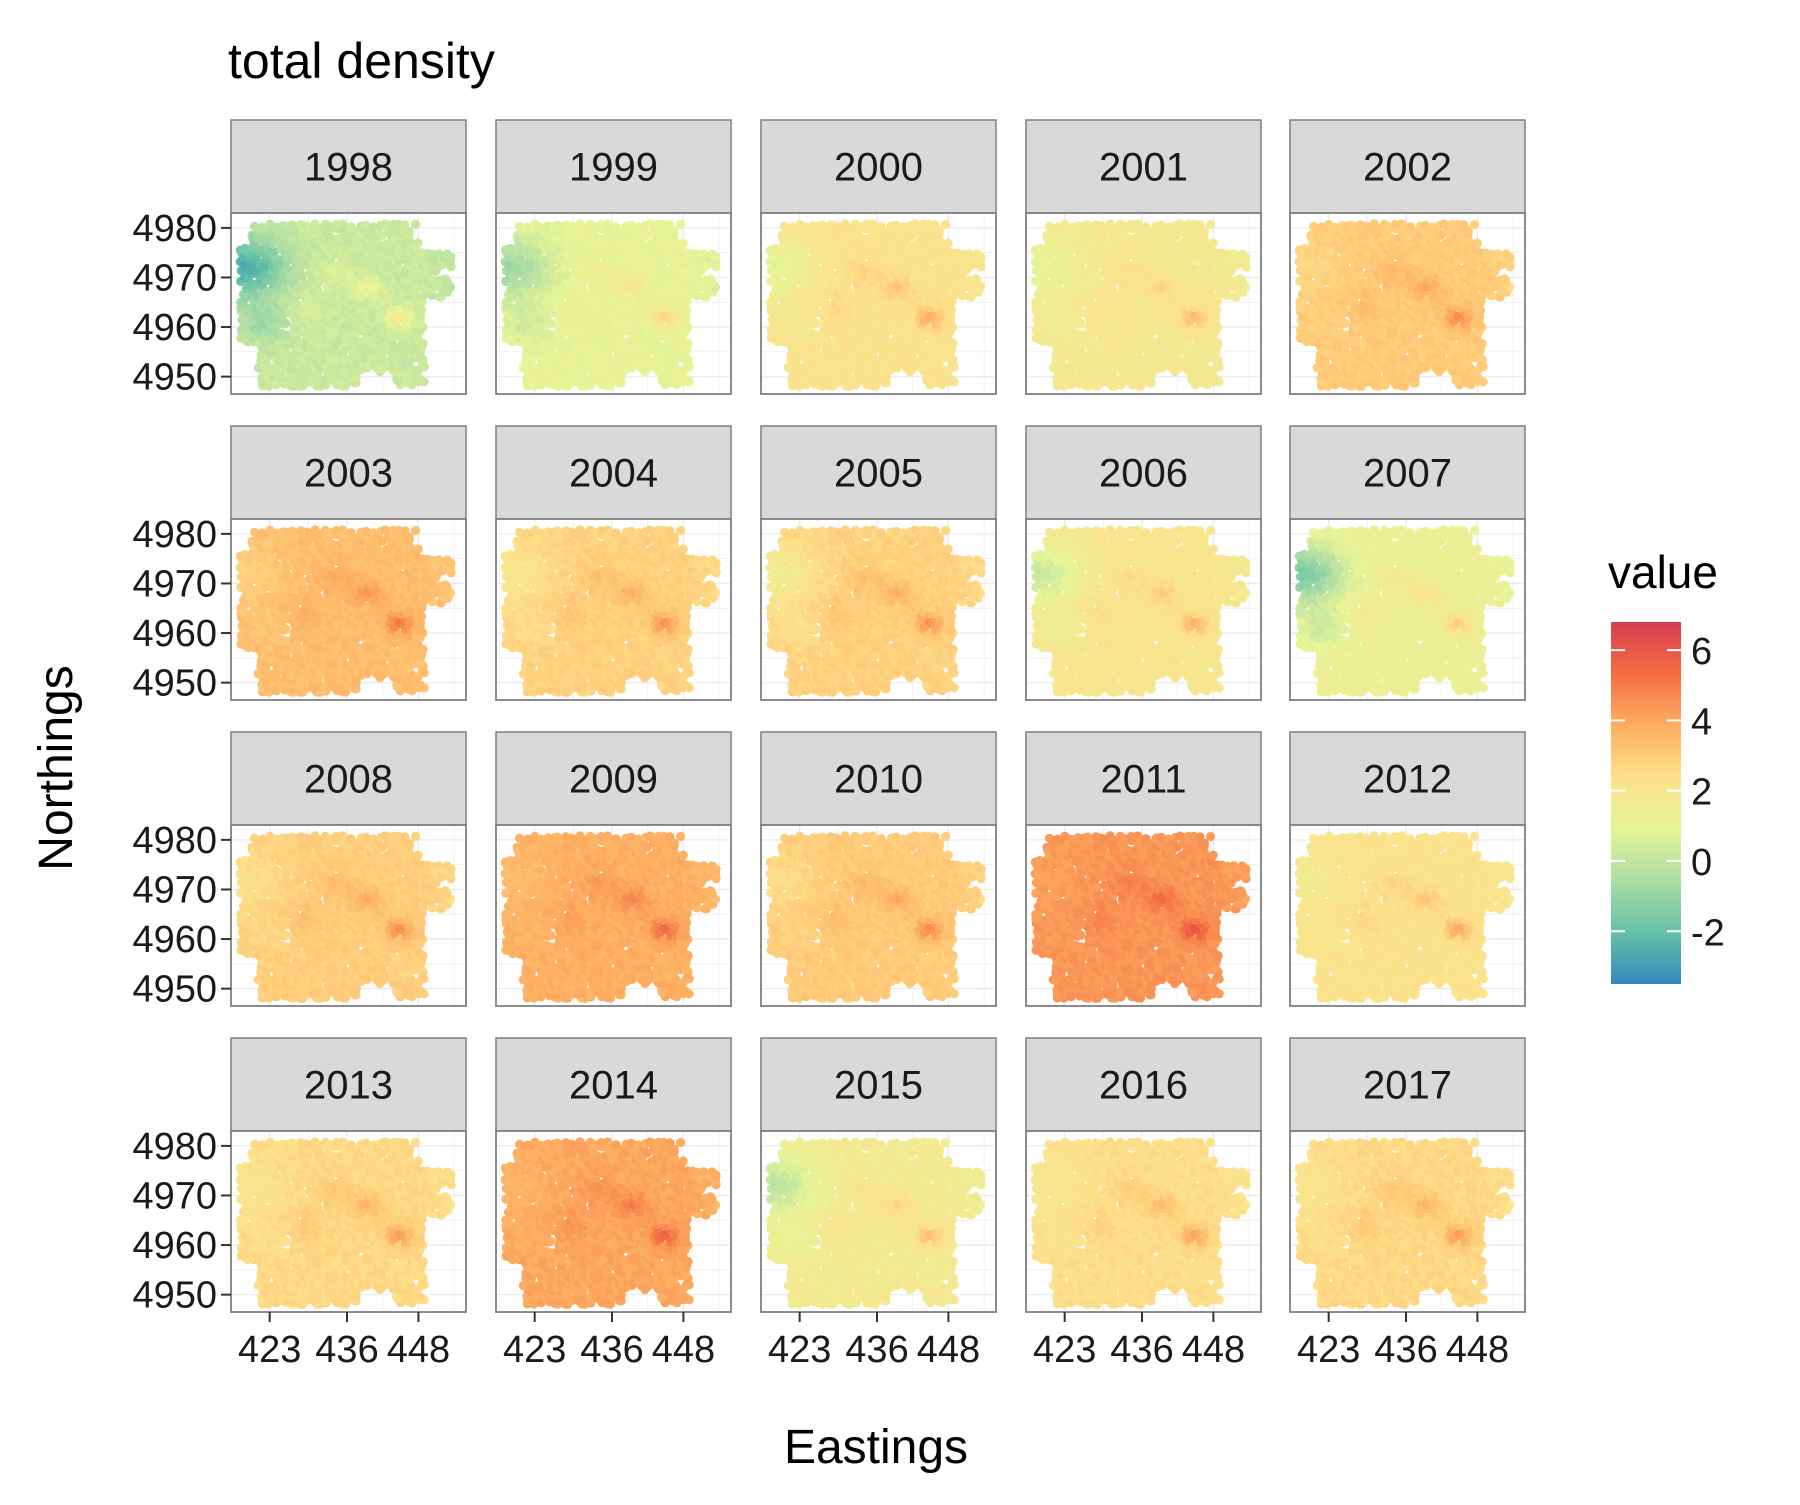 The image size is (1800, 1505). Describe the element at coordinates (878, 257) in the screenshot. I see `facet-panel-2000: 2000` at that location.